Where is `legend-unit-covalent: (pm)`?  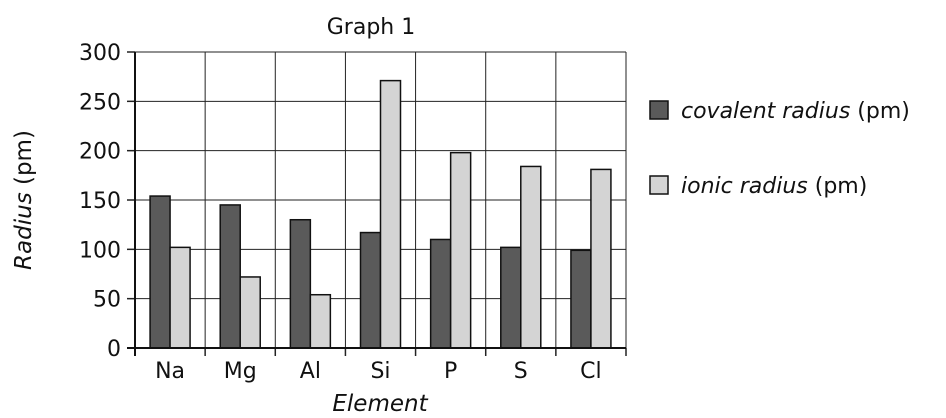
legend-unit-covalent: (pm) is located at coordinates (883, 111).